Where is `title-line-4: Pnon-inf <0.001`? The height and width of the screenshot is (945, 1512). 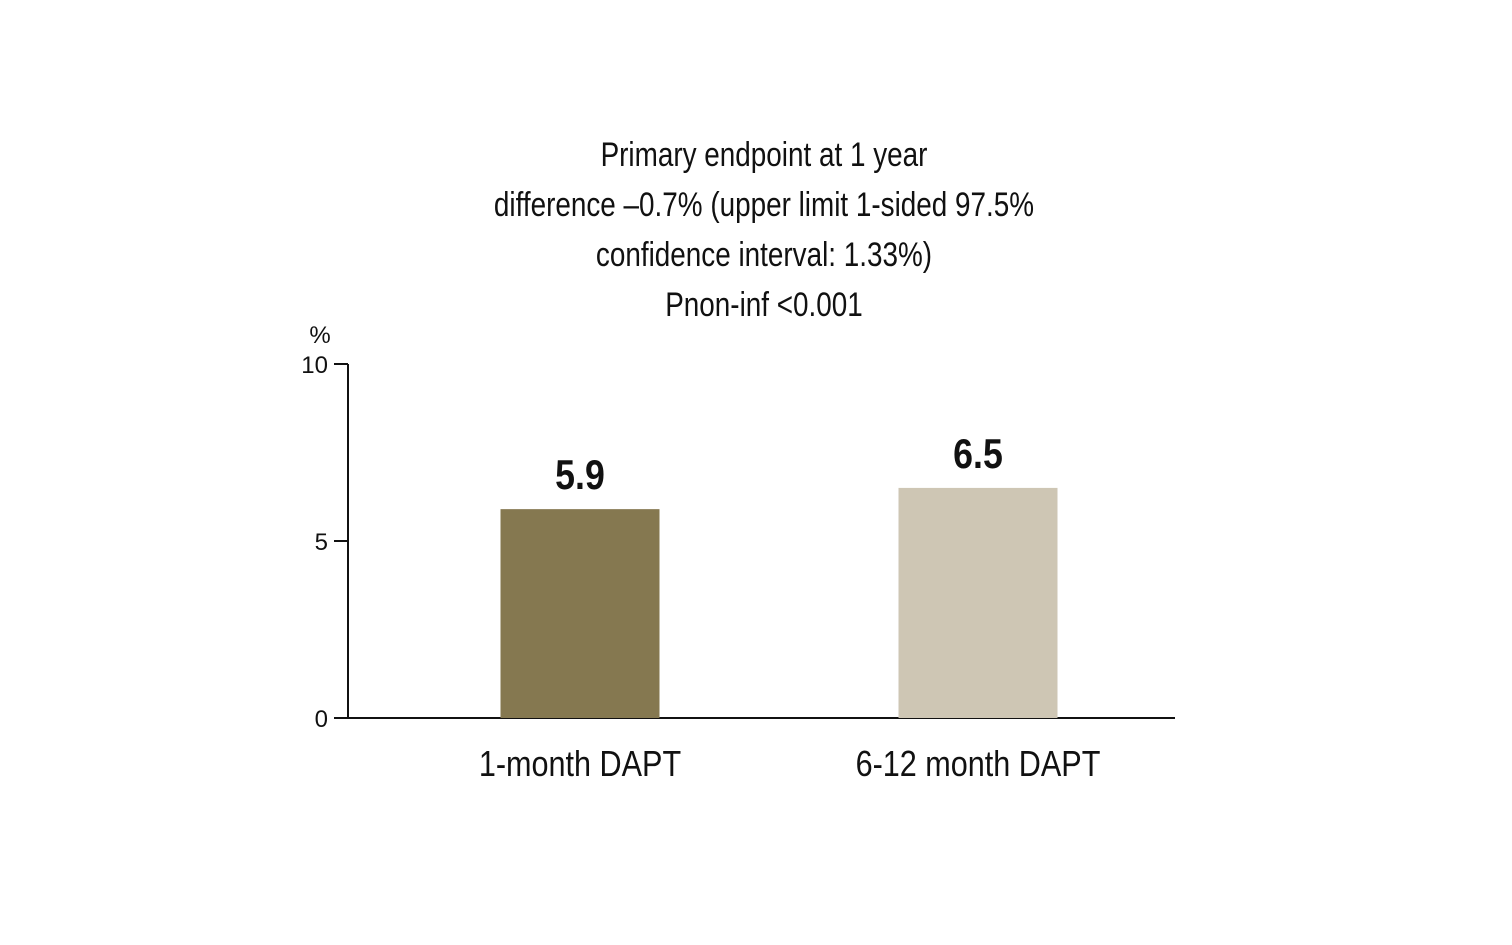
title-line-4: Pnon-inf <0.001 is located at coordinates (764, 304).